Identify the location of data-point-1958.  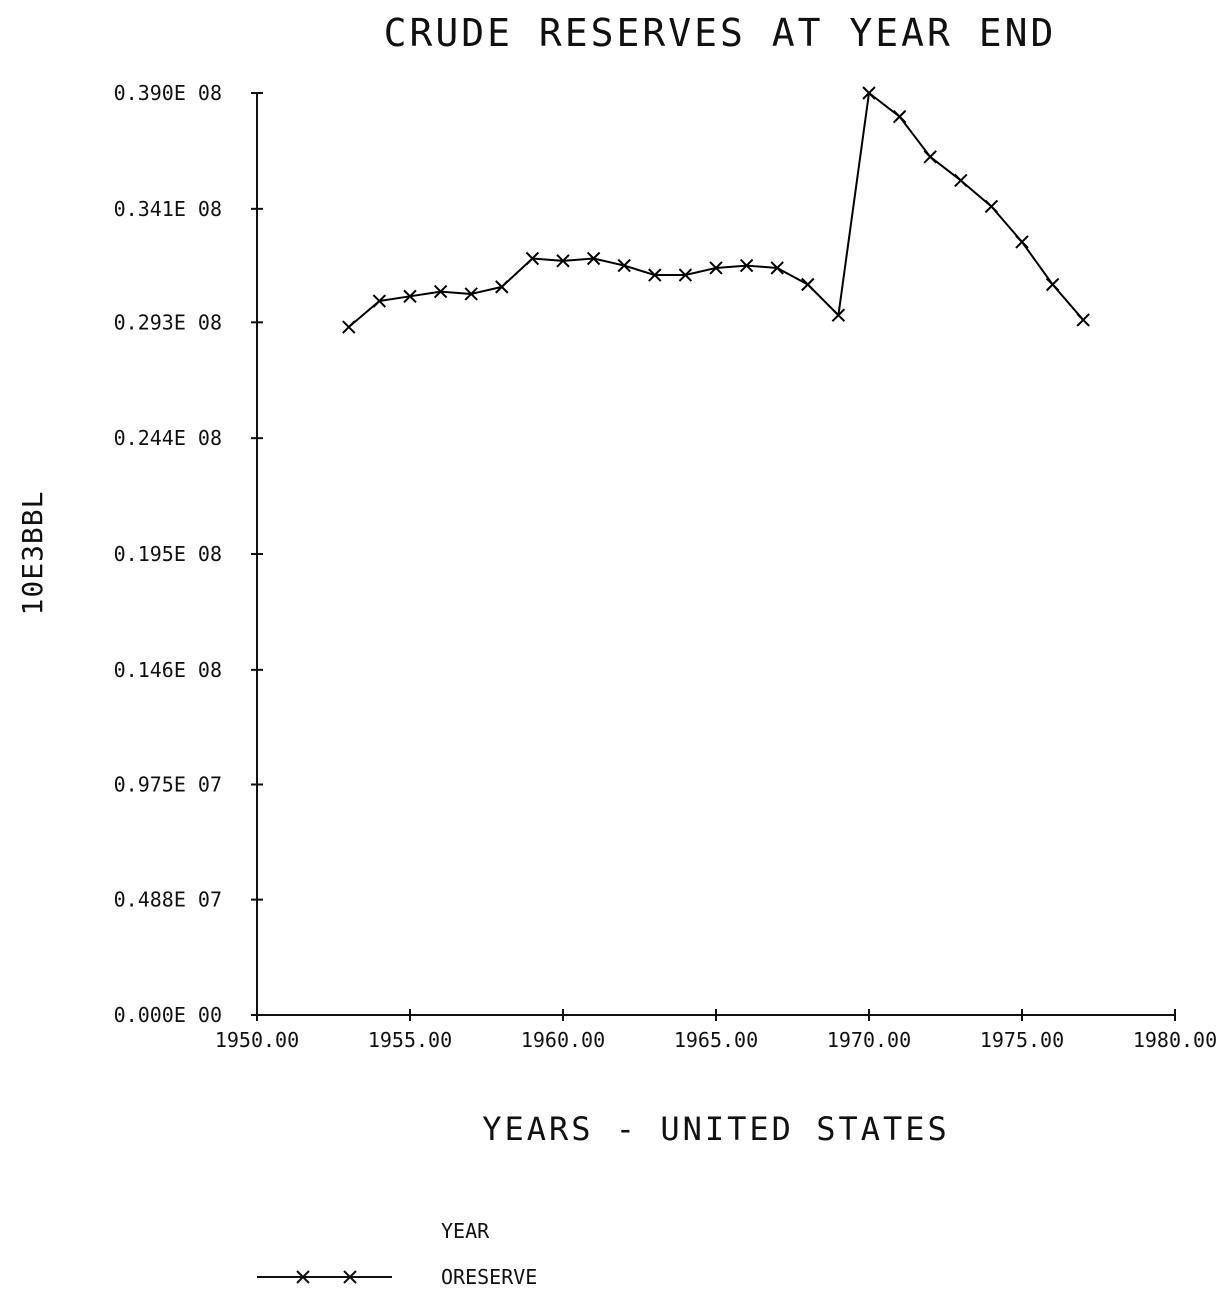
(502, 287).